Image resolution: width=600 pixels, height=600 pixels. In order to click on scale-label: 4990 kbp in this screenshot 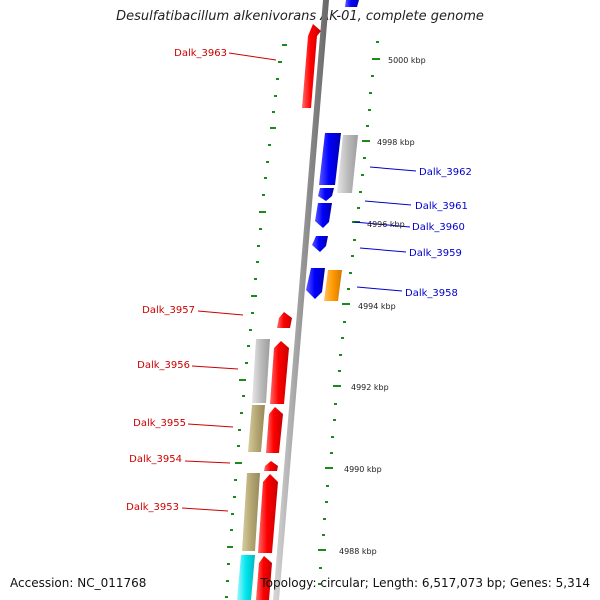, I will do `click(363, 469)`.